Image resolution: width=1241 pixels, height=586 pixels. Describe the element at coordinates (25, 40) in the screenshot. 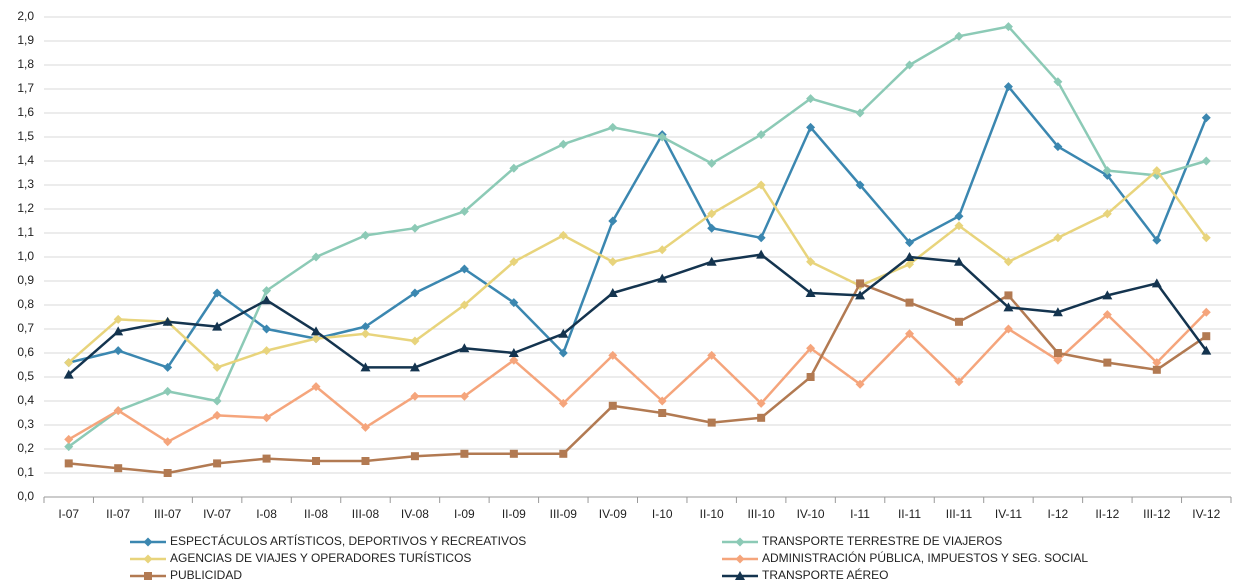

I see `y-tick-label: 1,9` at that location.